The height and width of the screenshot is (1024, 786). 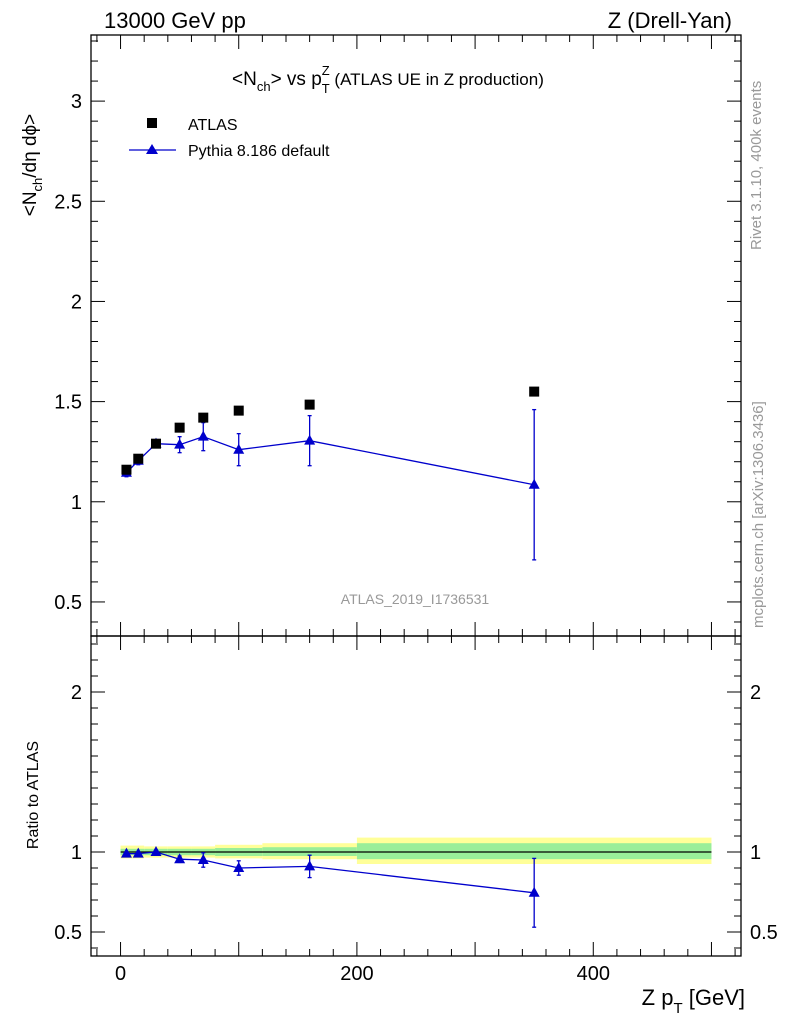 What do you see at coordinates (330, 887) in the screenshot?
I see `ratio-series` at bounding box center [330, 887].